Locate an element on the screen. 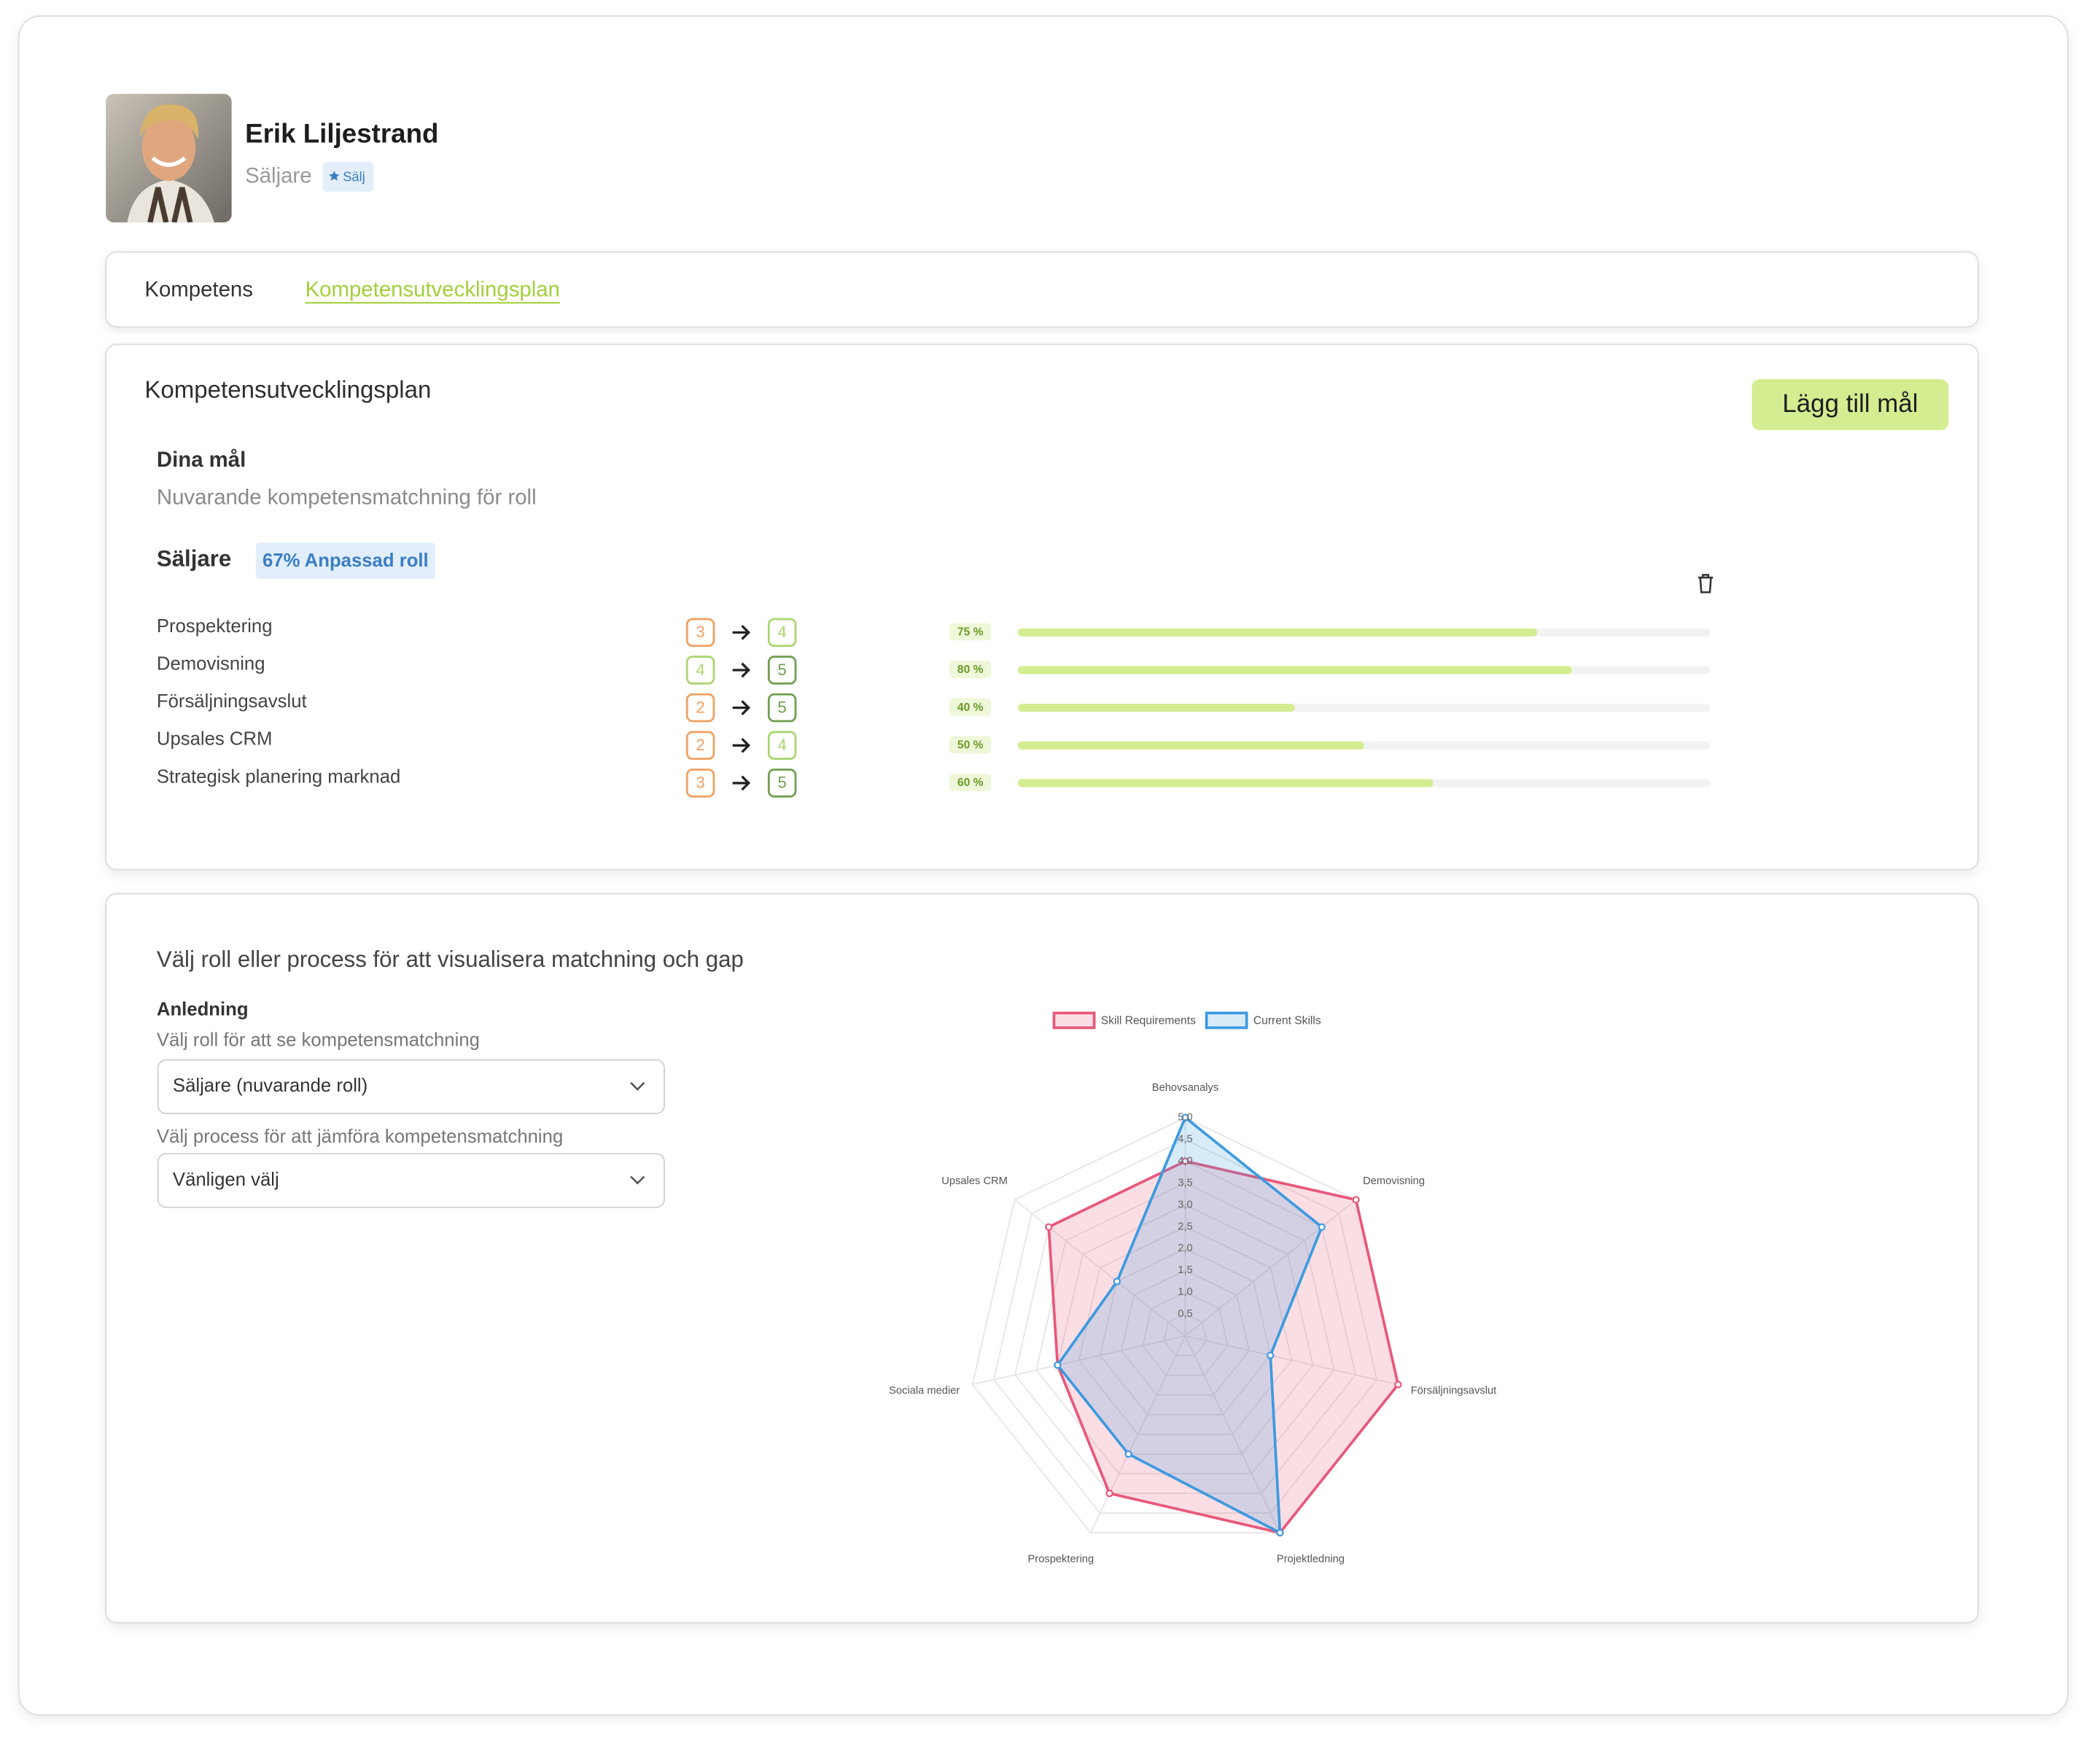 Image resolution: width=2100 pixels, height=1750 pixels. plan-title: Kompetensutvecklingsplan is located at coordinates (287, 389).